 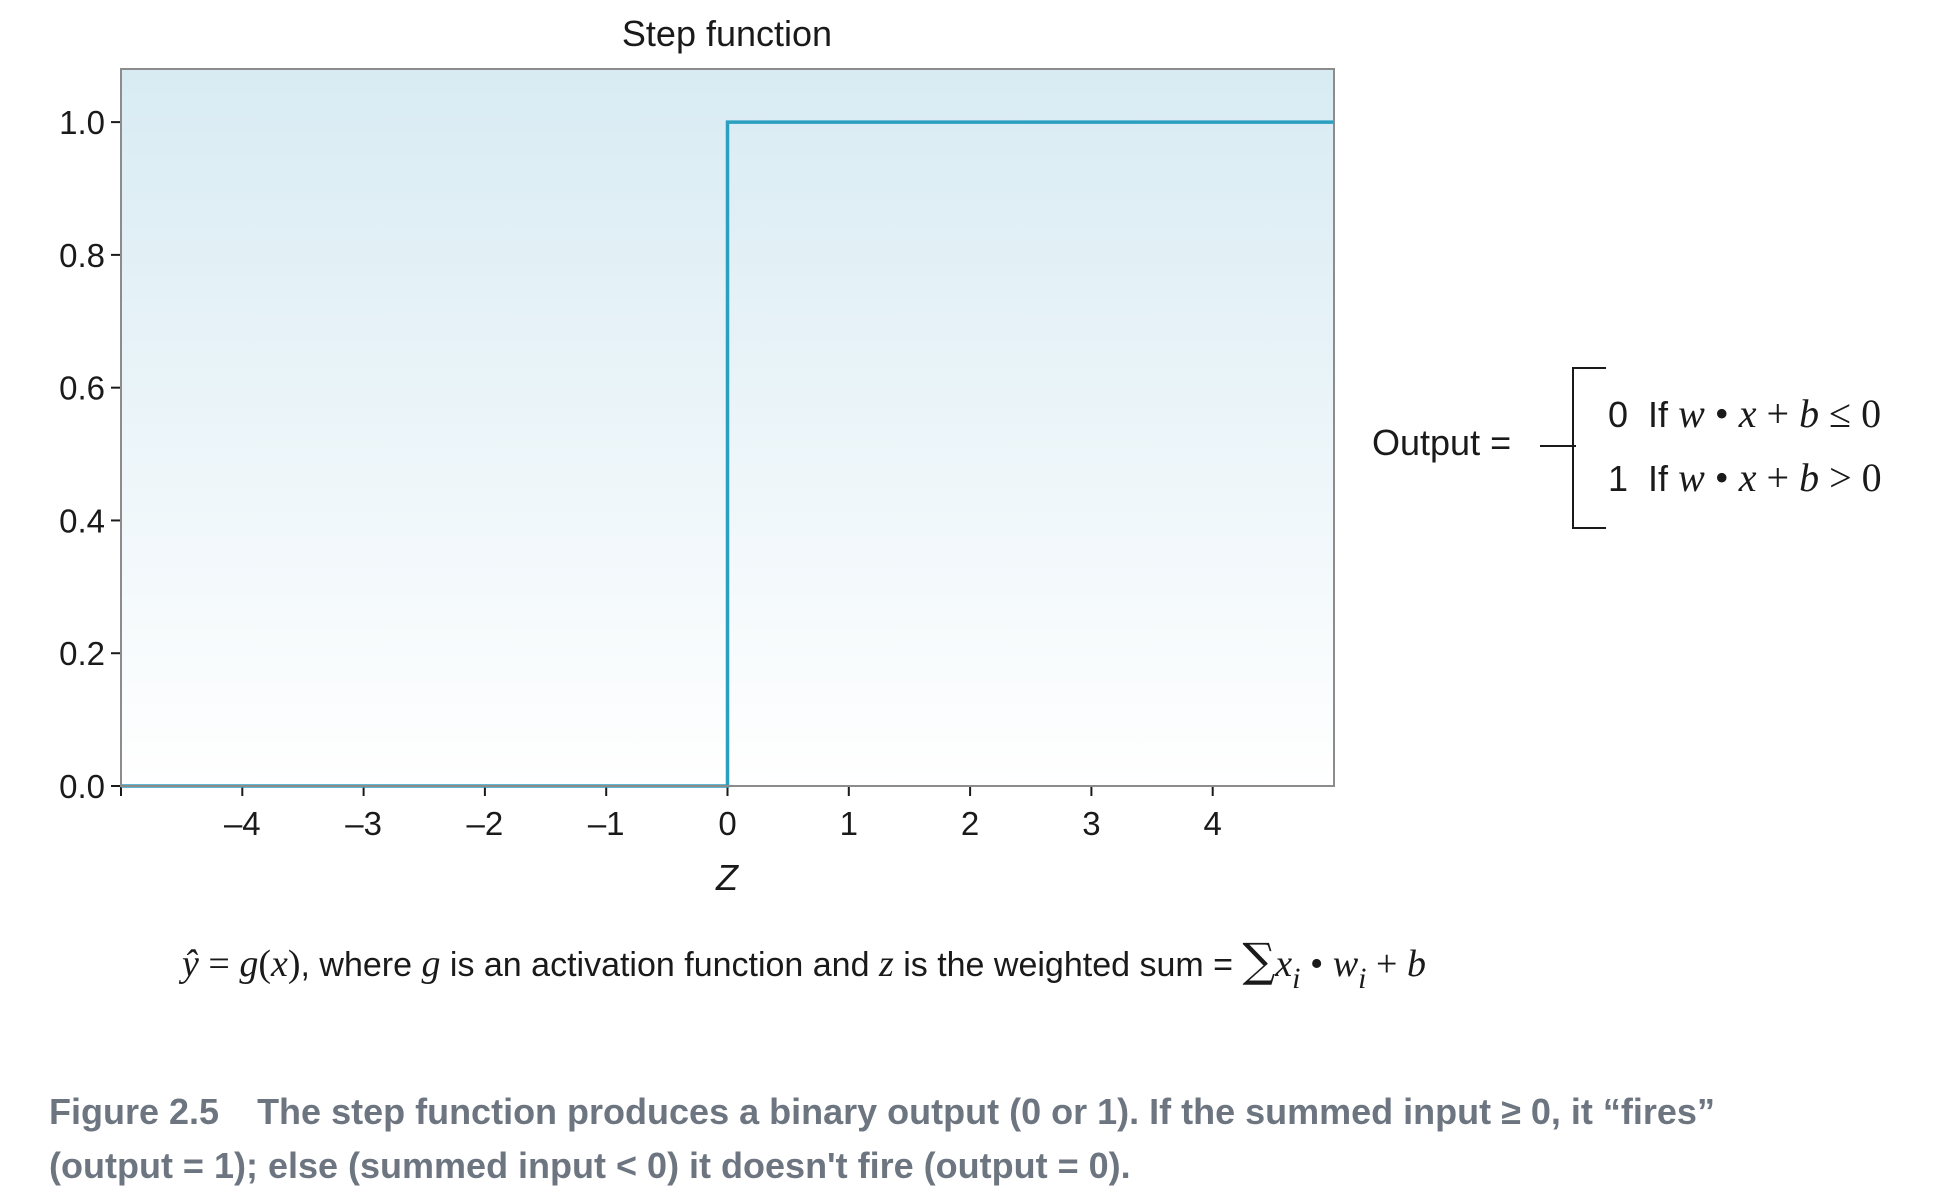 I want to click on eq-g: g, so click(x=249, y=964).